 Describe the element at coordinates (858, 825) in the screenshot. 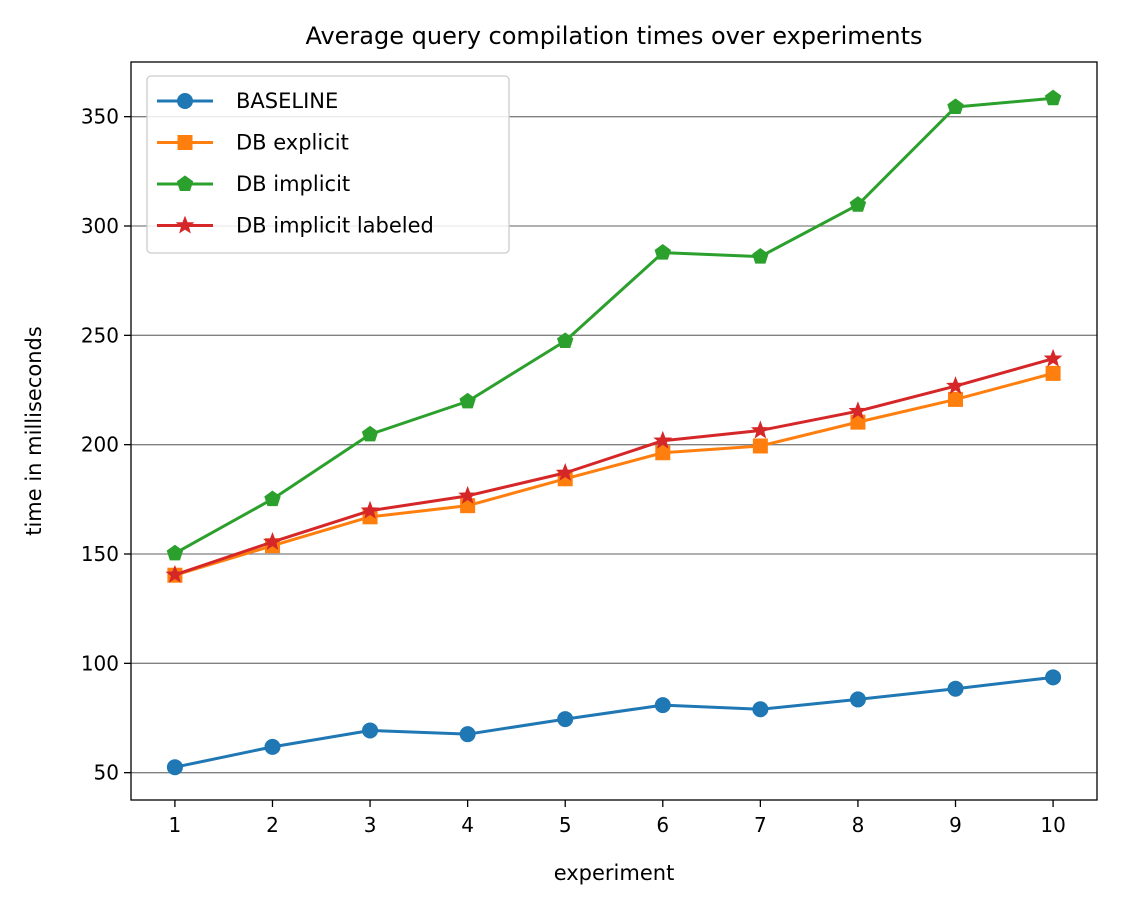

I see `x-tick-label-8: 8` at that location.